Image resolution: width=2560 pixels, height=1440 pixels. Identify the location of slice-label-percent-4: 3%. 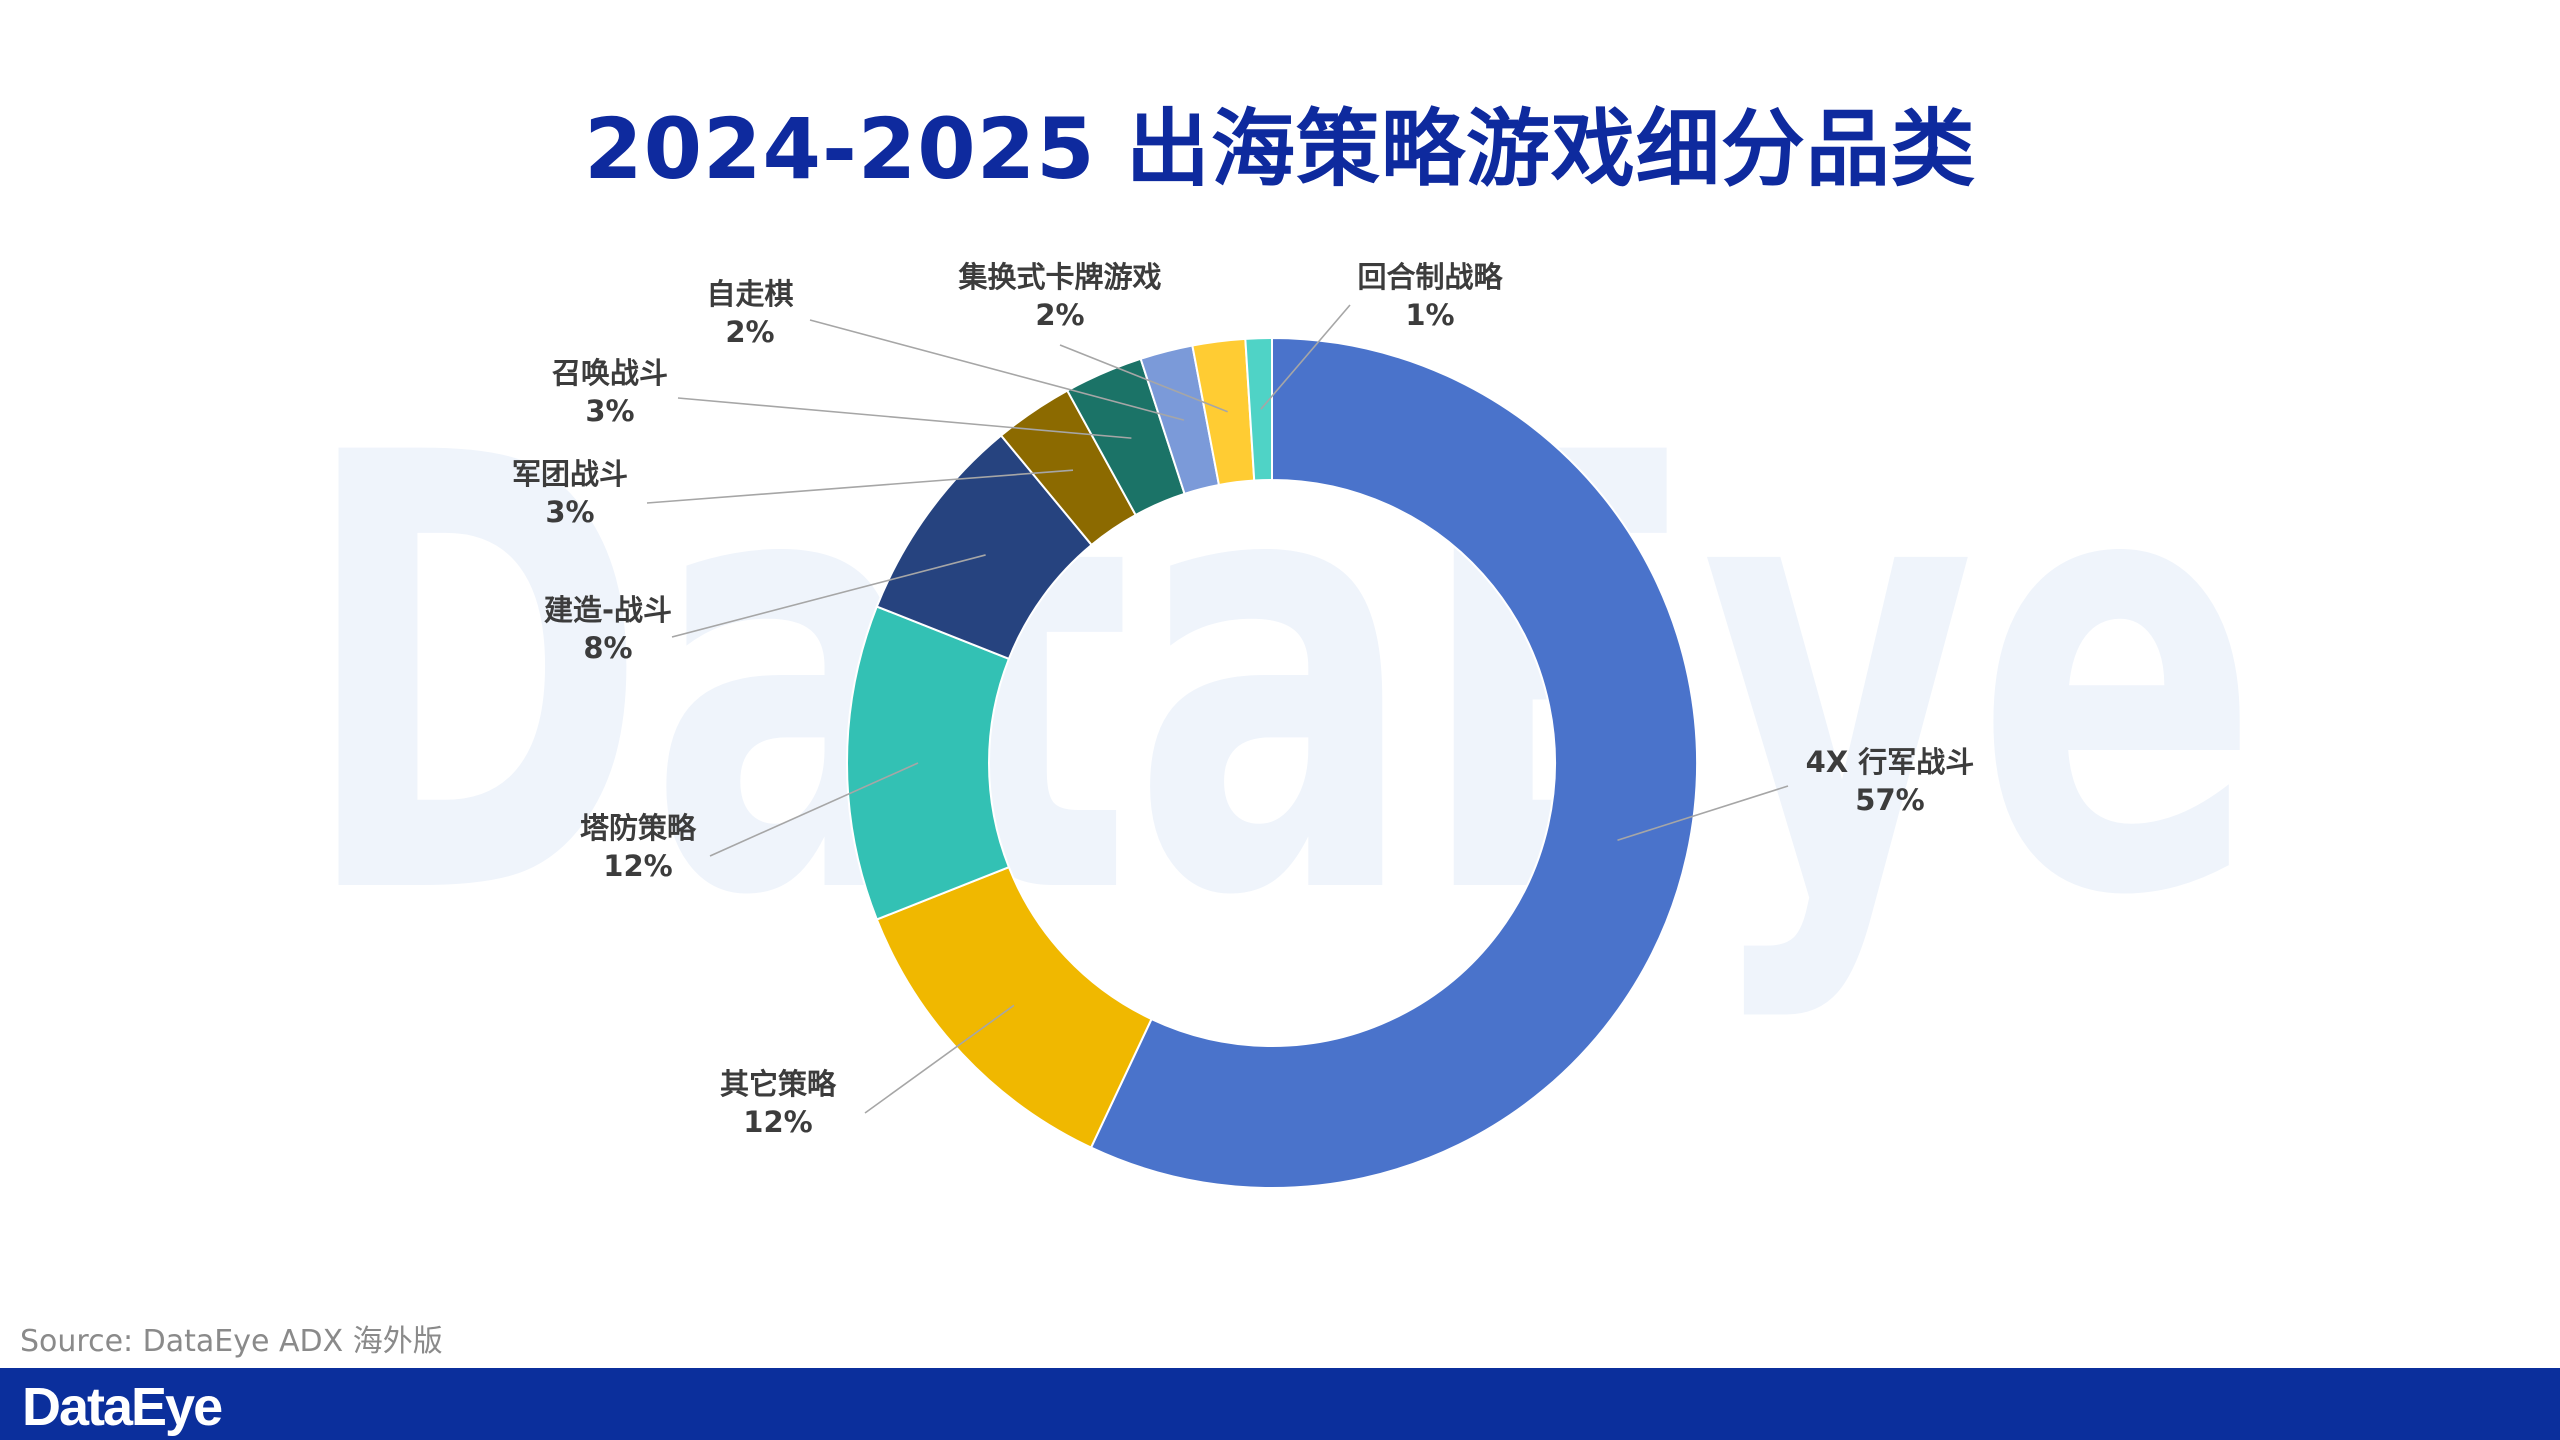
(569, 512).